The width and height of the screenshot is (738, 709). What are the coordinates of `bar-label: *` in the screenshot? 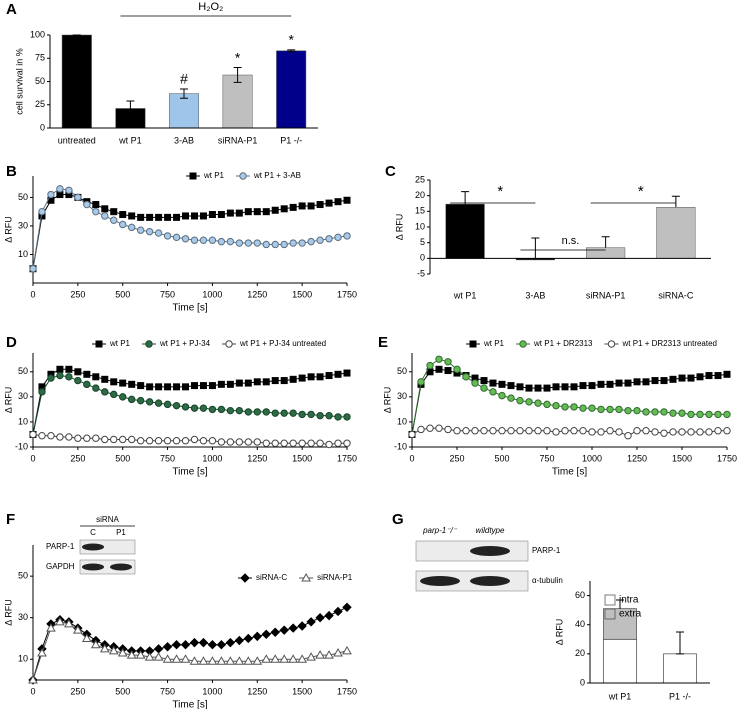 It's located at (238, 57).